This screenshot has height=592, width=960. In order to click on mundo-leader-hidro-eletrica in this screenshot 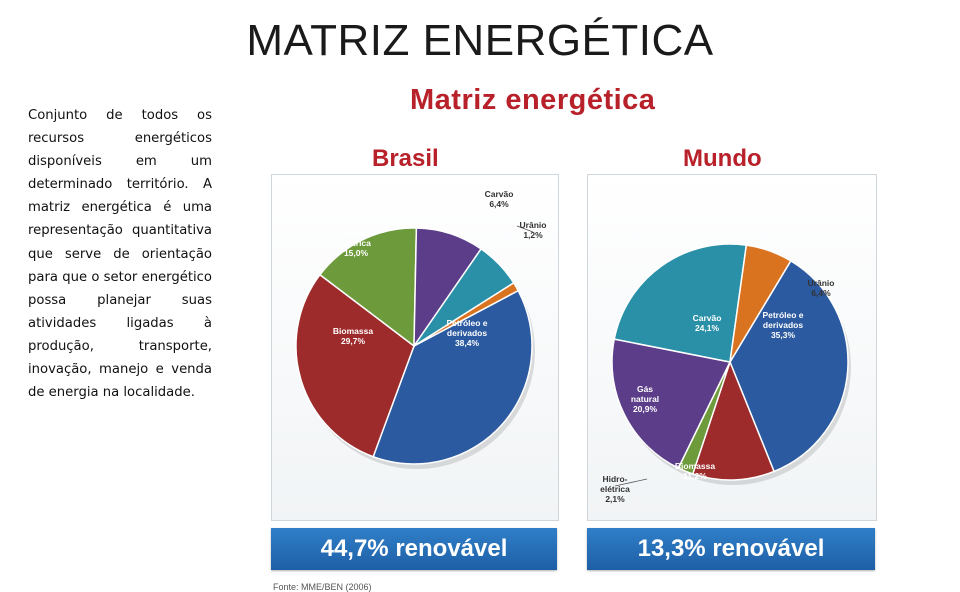, I will do `click(631, 482)`.